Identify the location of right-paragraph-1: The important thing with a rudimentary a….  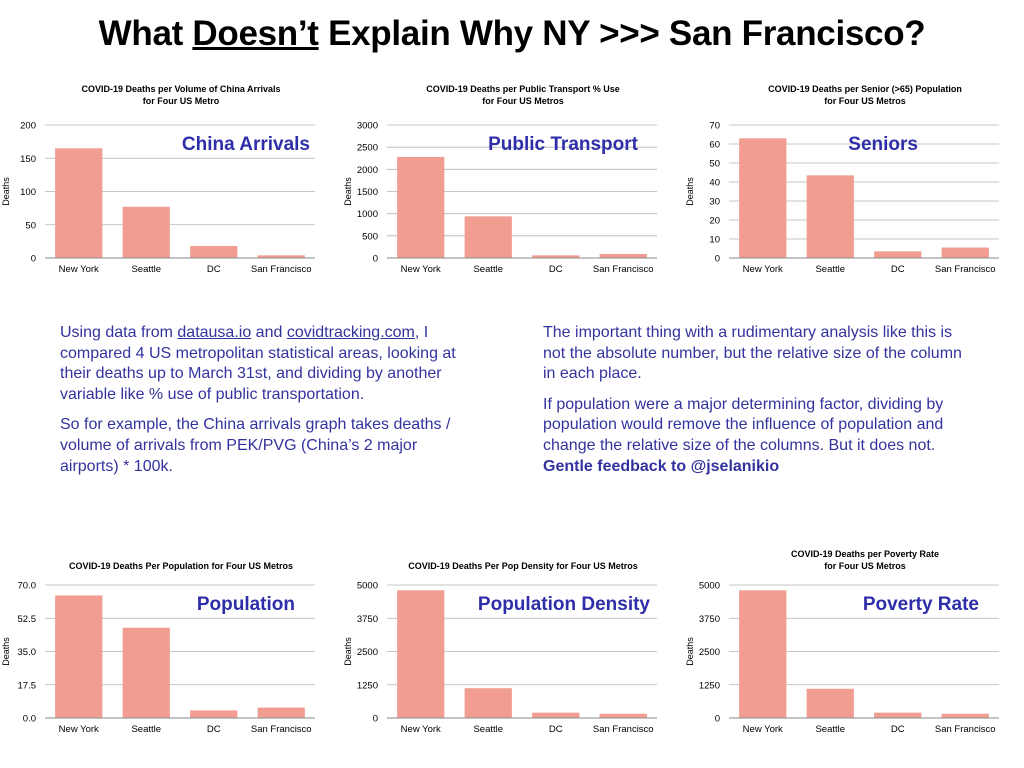
(752, 353).